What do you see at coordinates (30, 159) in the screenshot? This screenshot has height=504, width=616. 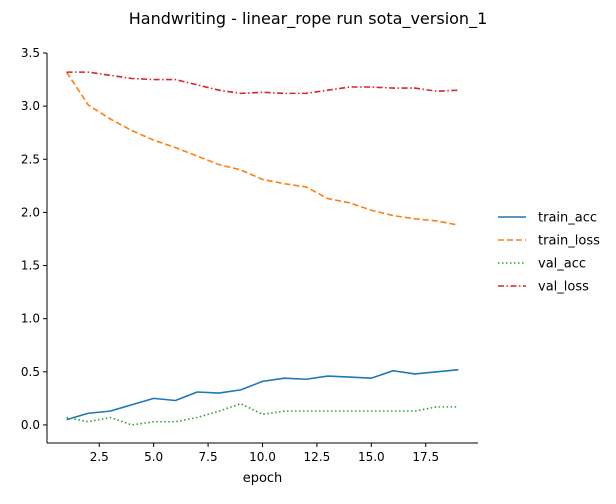 I see `y-tick-label: 2.5` at bounding box center [30, 159].